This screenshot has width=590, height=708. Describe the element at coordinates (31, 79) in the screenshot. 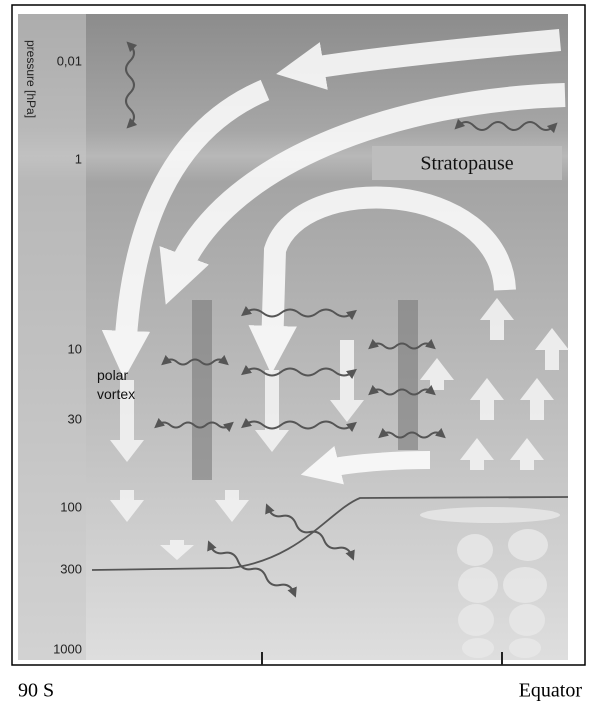

I see `axis-title: pressure [hPa]` at that location.